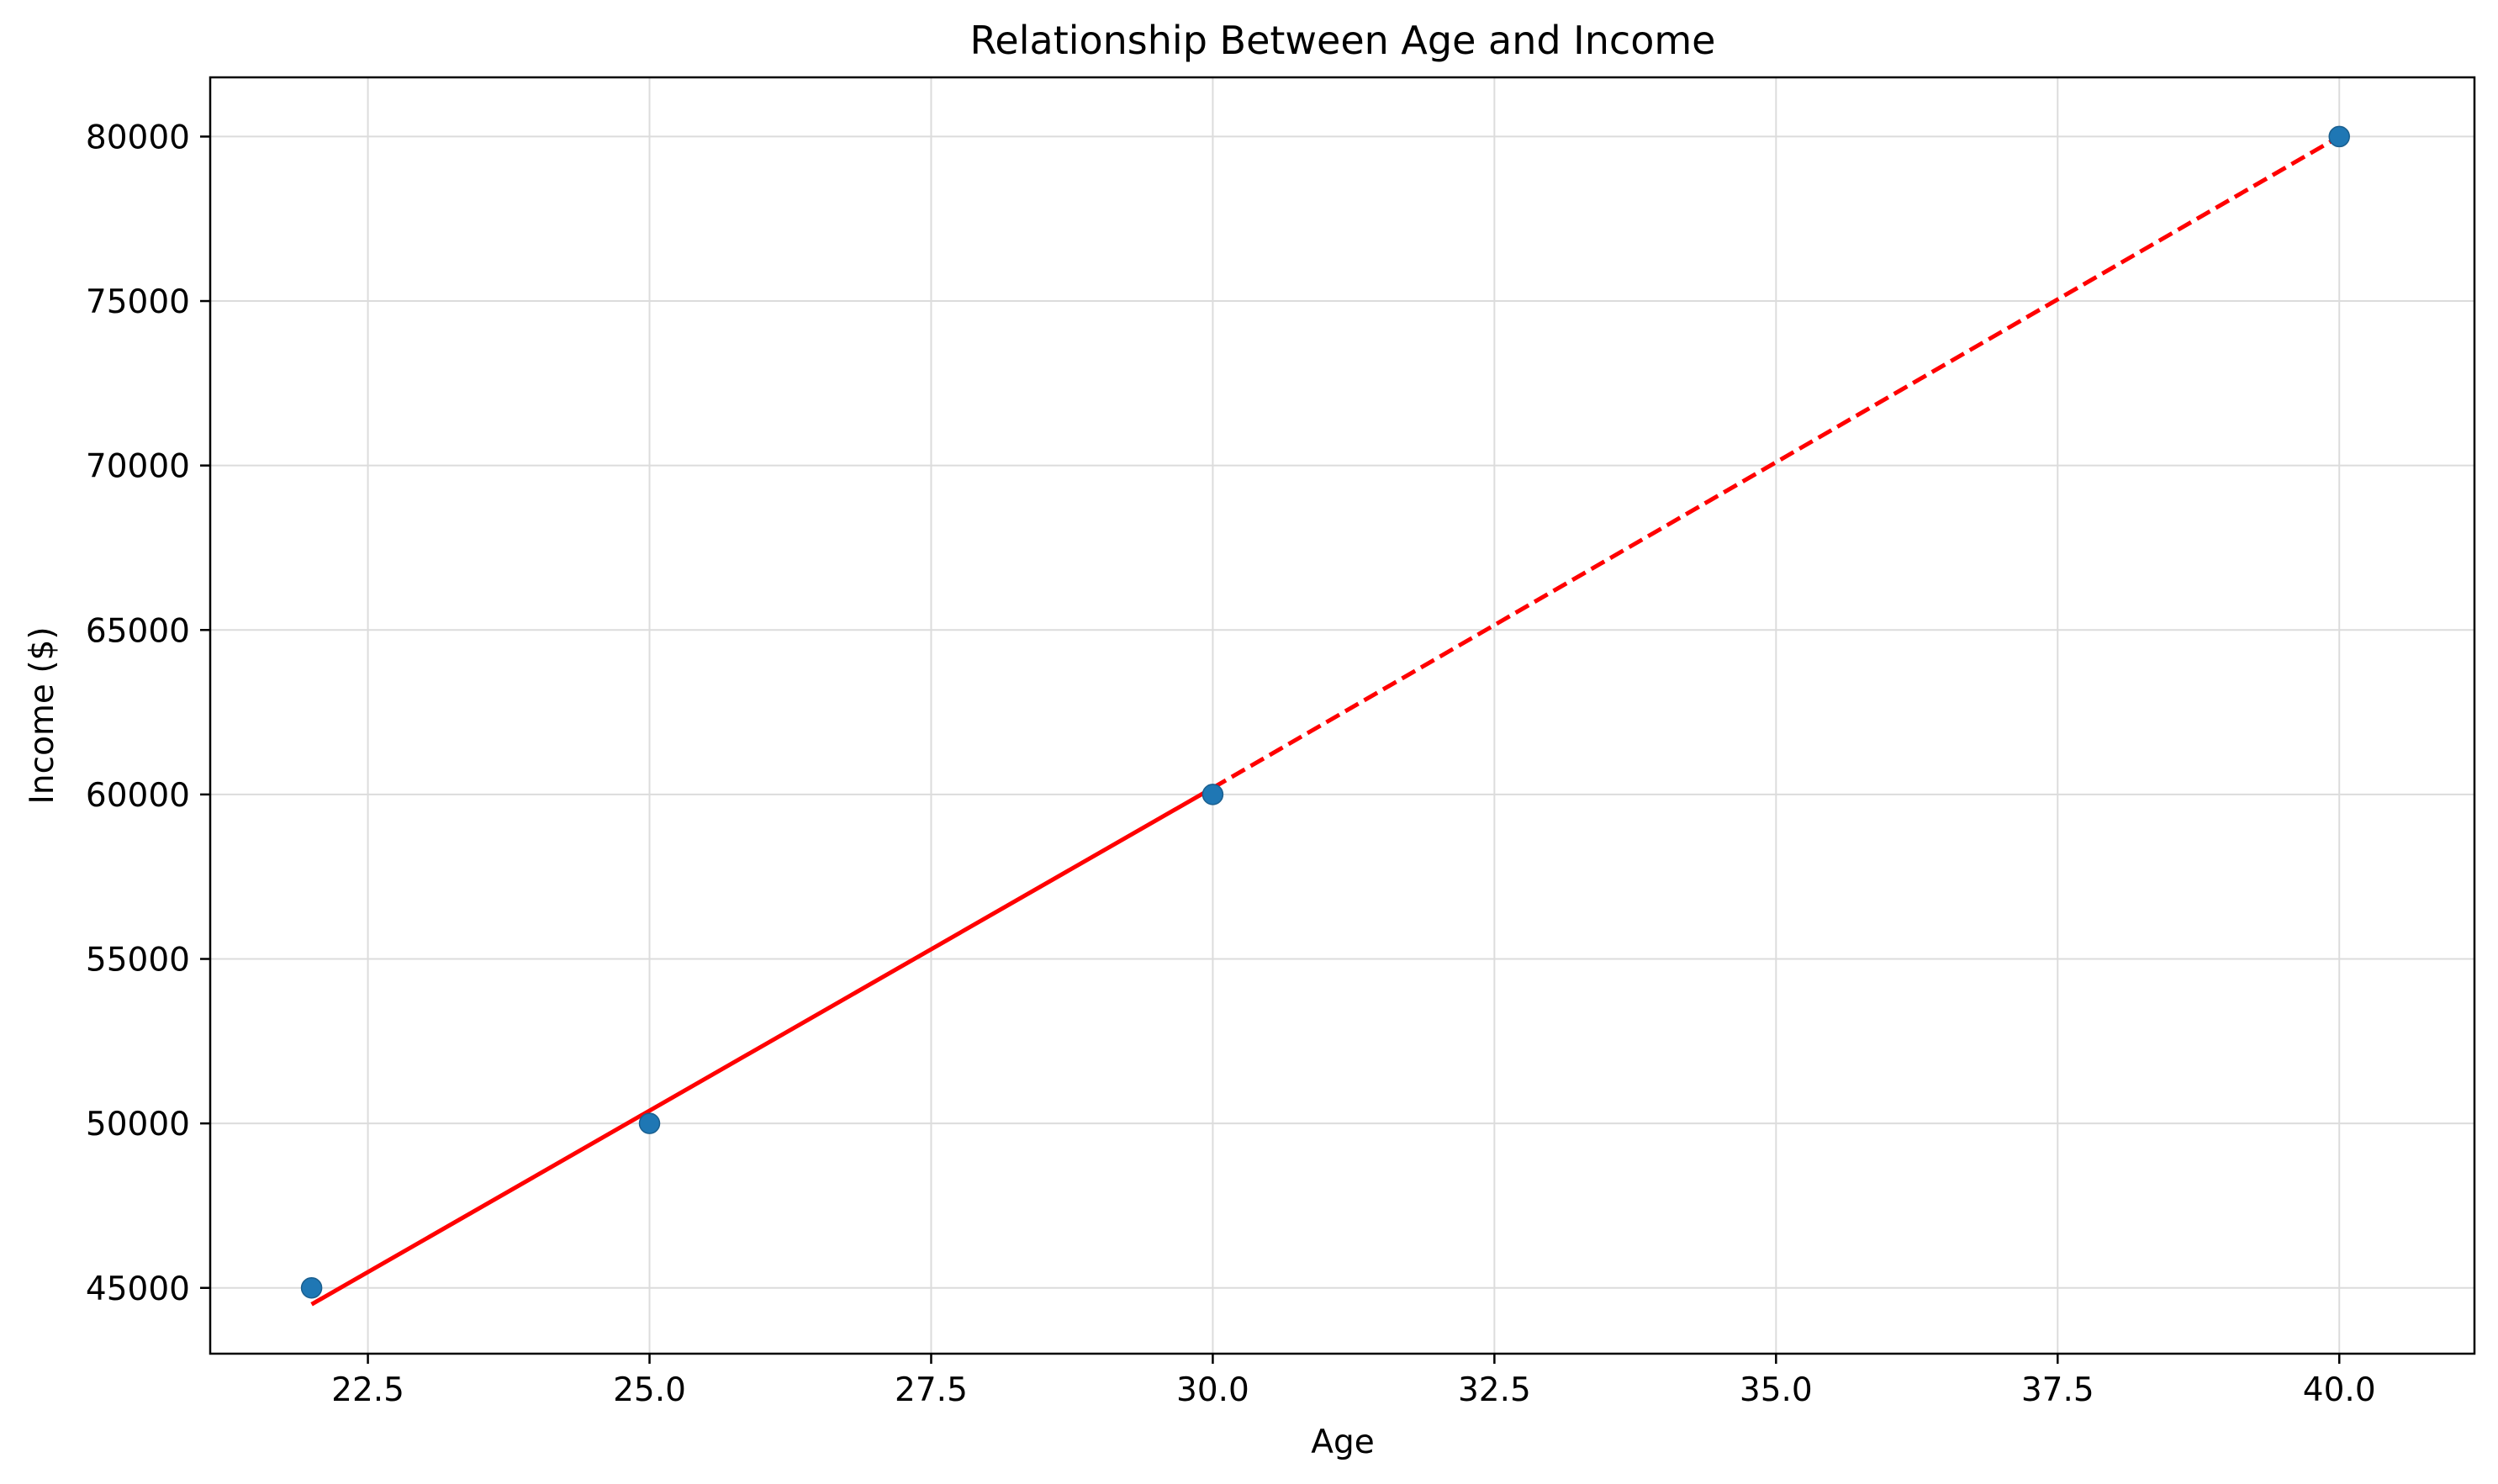 The width and height of the screenshot is (2498, 1484). What do you see at coordinates (138, 961) in the screenshot?
I see `y-tick-label: 55000` at bounding box center [138, 961].